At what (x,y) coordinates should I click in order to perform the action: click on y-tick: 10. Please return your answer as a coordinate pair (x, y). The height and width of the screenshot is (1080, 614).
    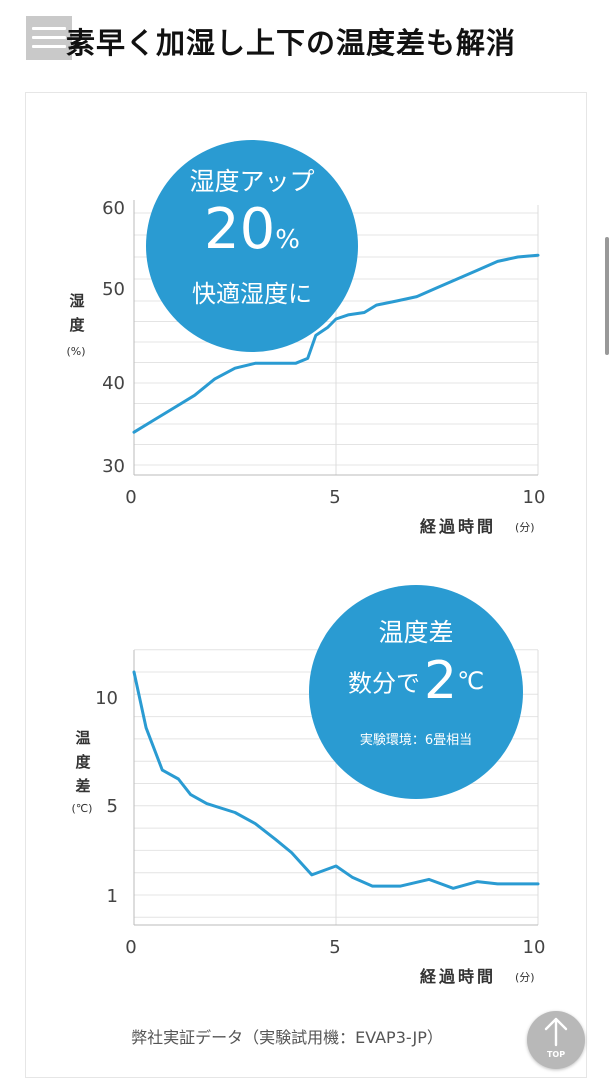
    Looking at the image, I should click on (106, 698).